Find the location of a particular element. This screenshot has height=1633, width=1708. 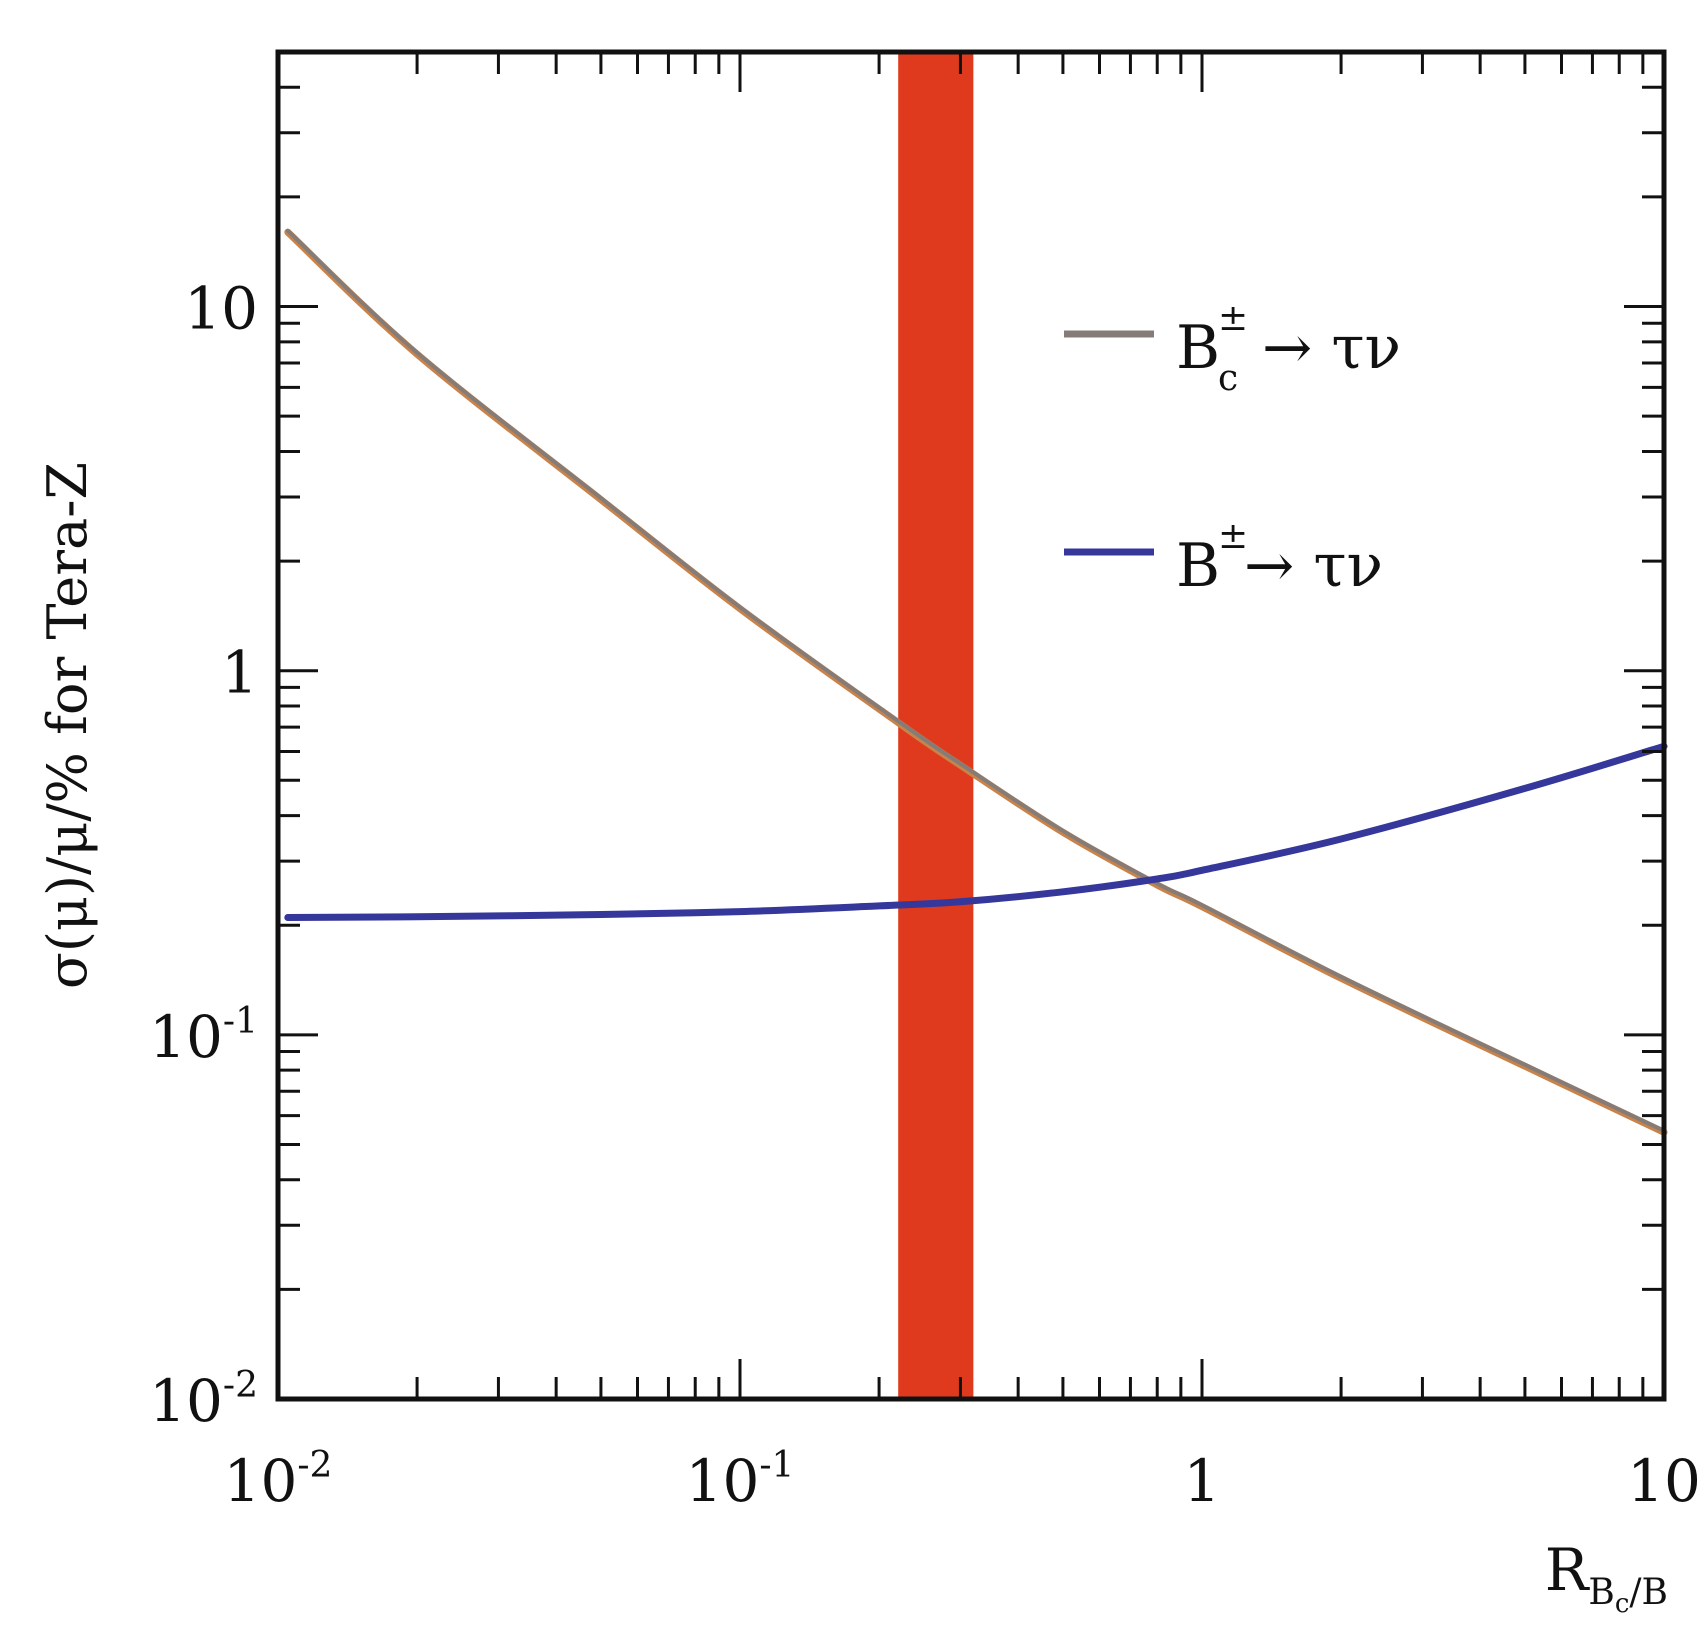

x-tick-label: 10⁻¹ is located at coordinates (740, 1480).